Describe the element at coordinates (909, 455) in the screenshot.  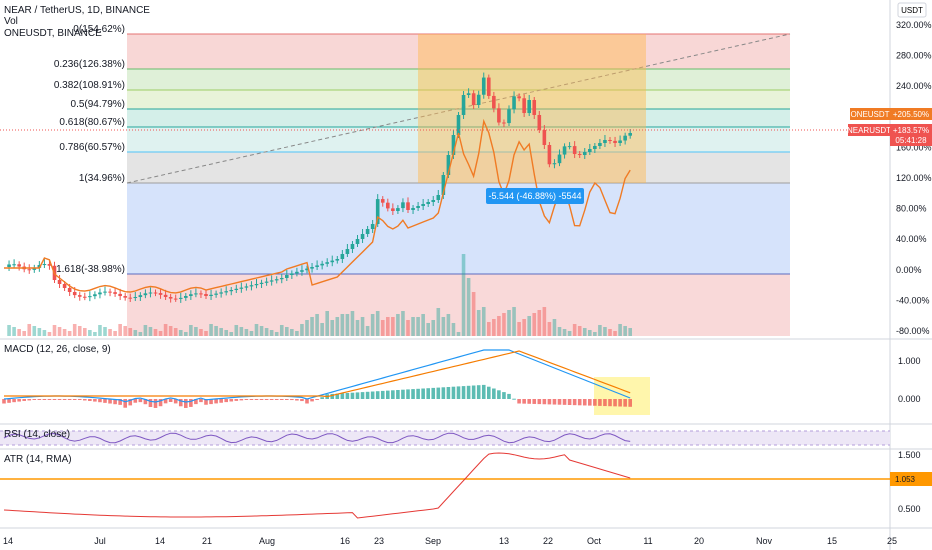
I see `atr-axis-tick: 1.500` at that location.